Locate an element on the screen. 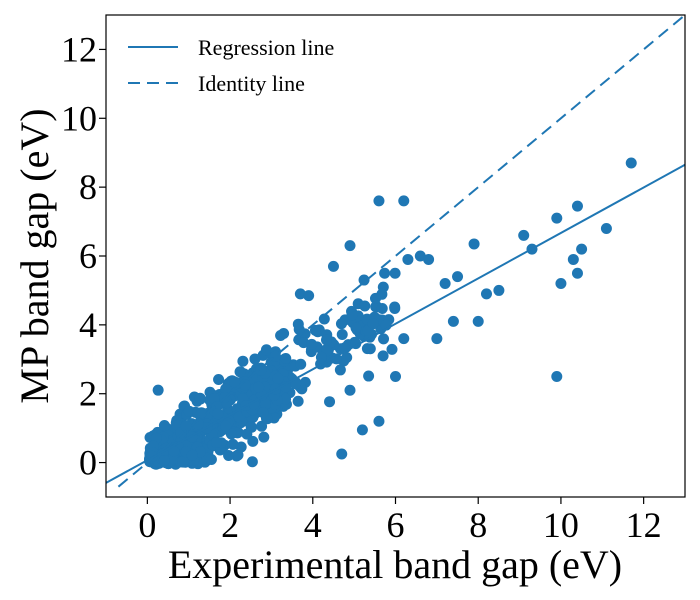  x-tick-label: 10 is located at coordinates (561, 525).